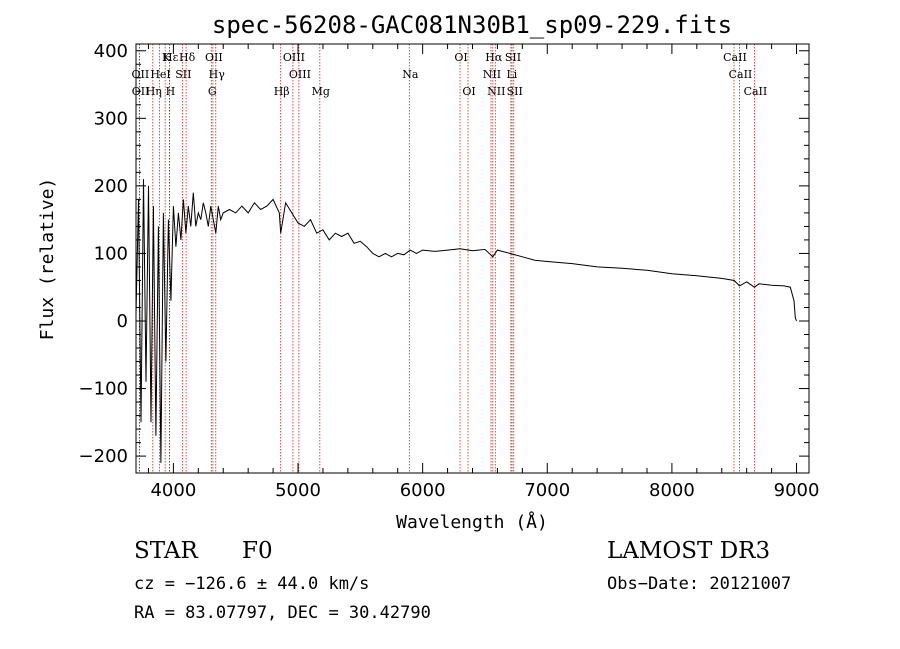 The image size is (900, 649). Describe the element at coordinates (298, 490) in the screenshot. I see `x-tick-label: 5000` at that location.